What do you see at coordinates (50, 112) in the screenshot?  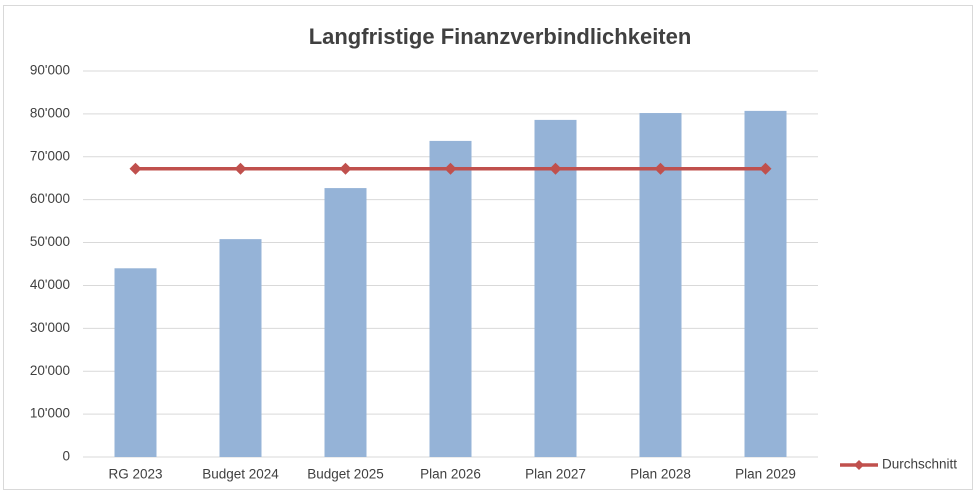 I see `y-tick-label: 80'000` at bounding box center [50, 112].